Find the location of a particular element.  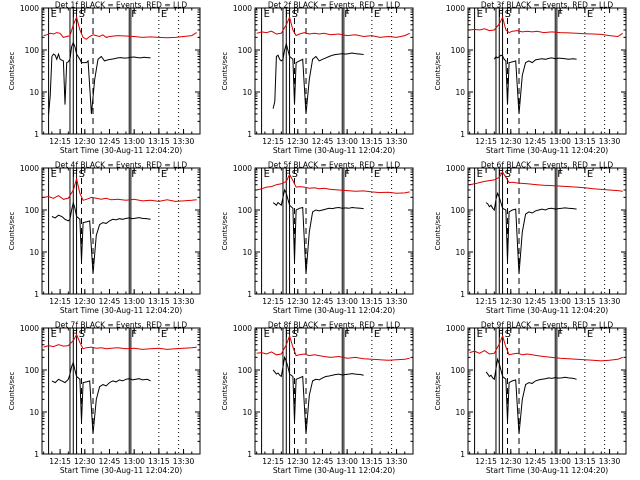

chart-title: Det 3f BLACK = Events, RED = LLD is located at coordinates (547, 5).